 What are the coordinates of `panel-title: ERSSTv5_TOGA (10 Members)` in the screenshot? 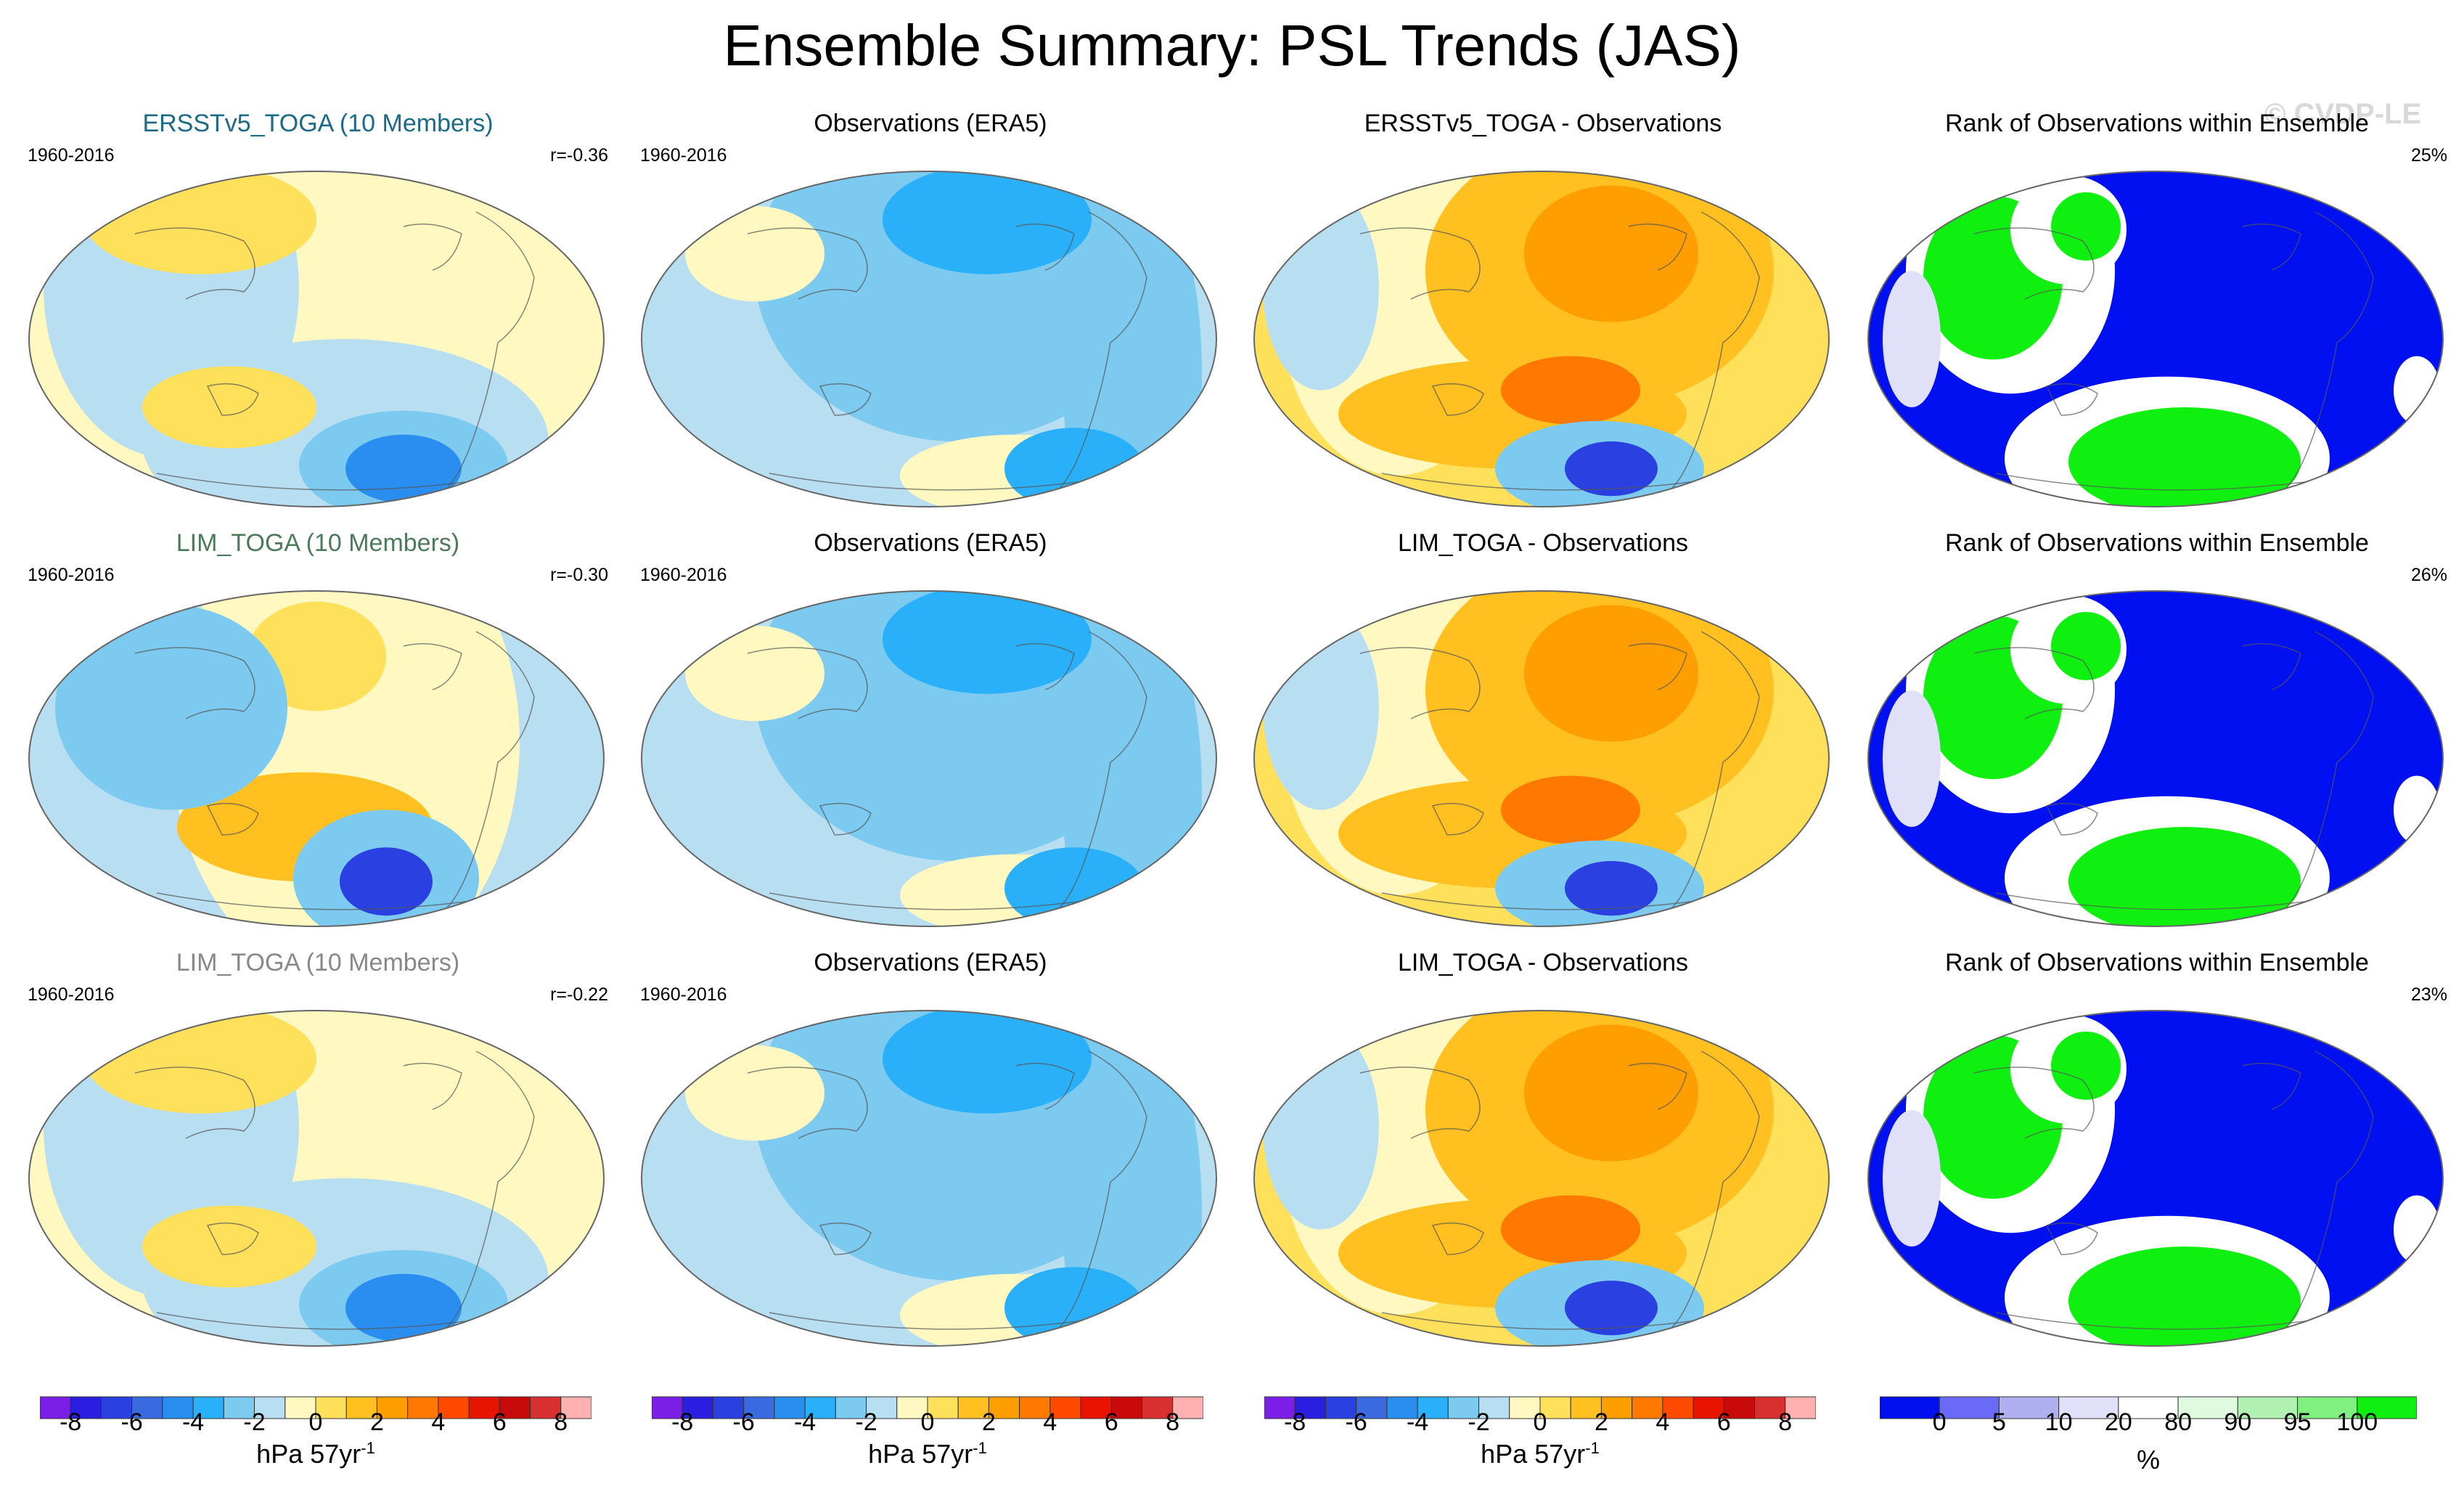 It's located at (318, 124).